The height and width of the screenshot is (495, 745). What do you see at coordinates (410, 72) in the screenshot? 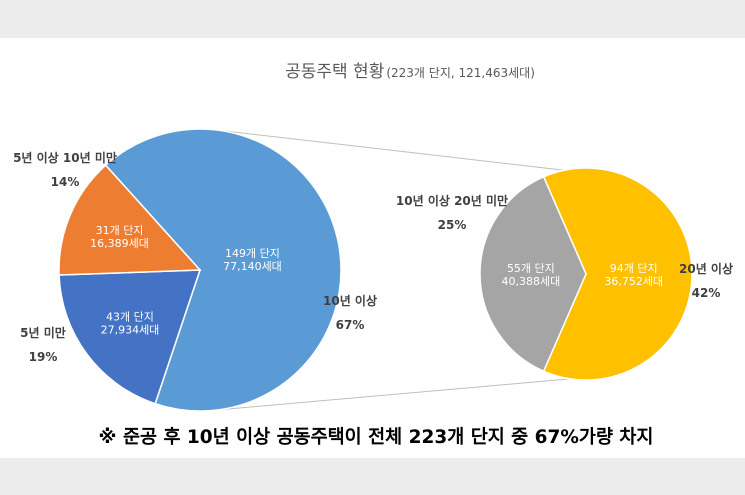
I see `chart-title: 공동주택 현황 (223개 단지, 121,463세대)` at bounding box center [410, 72].